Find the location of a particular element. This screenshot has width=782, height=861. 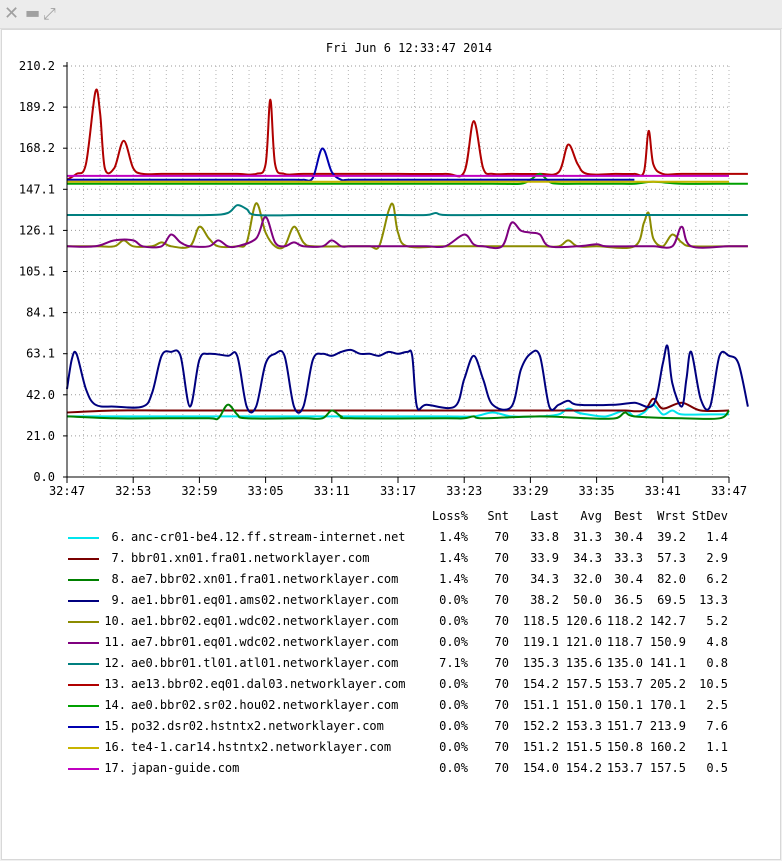

cell-last: 135.3 is located at coordinates (540, 663).